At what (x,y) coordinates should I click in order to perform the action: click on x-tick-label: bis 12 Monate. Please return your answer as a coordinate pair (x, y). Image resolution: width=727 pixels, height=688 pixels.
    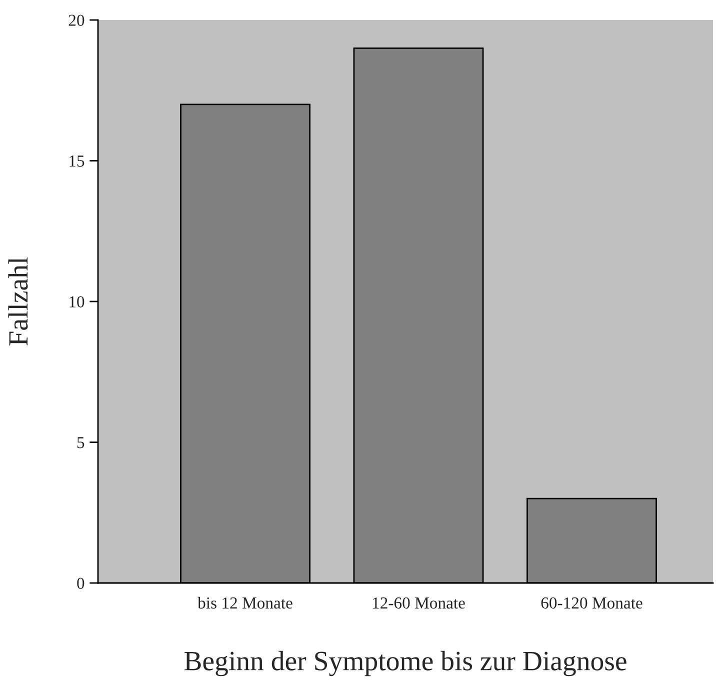
    Looking at the image, I should click on (245, 602).